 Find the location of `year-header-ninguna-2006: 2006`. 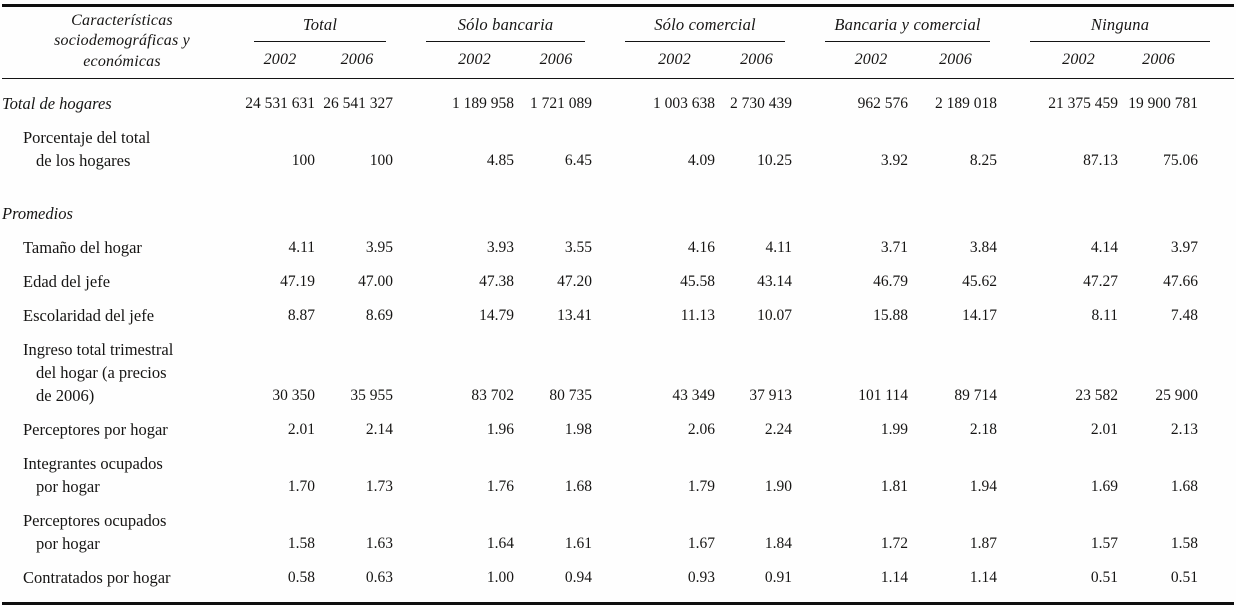

year-header-ninguna-2006: 2006 is located at coordinates (1178, 61).